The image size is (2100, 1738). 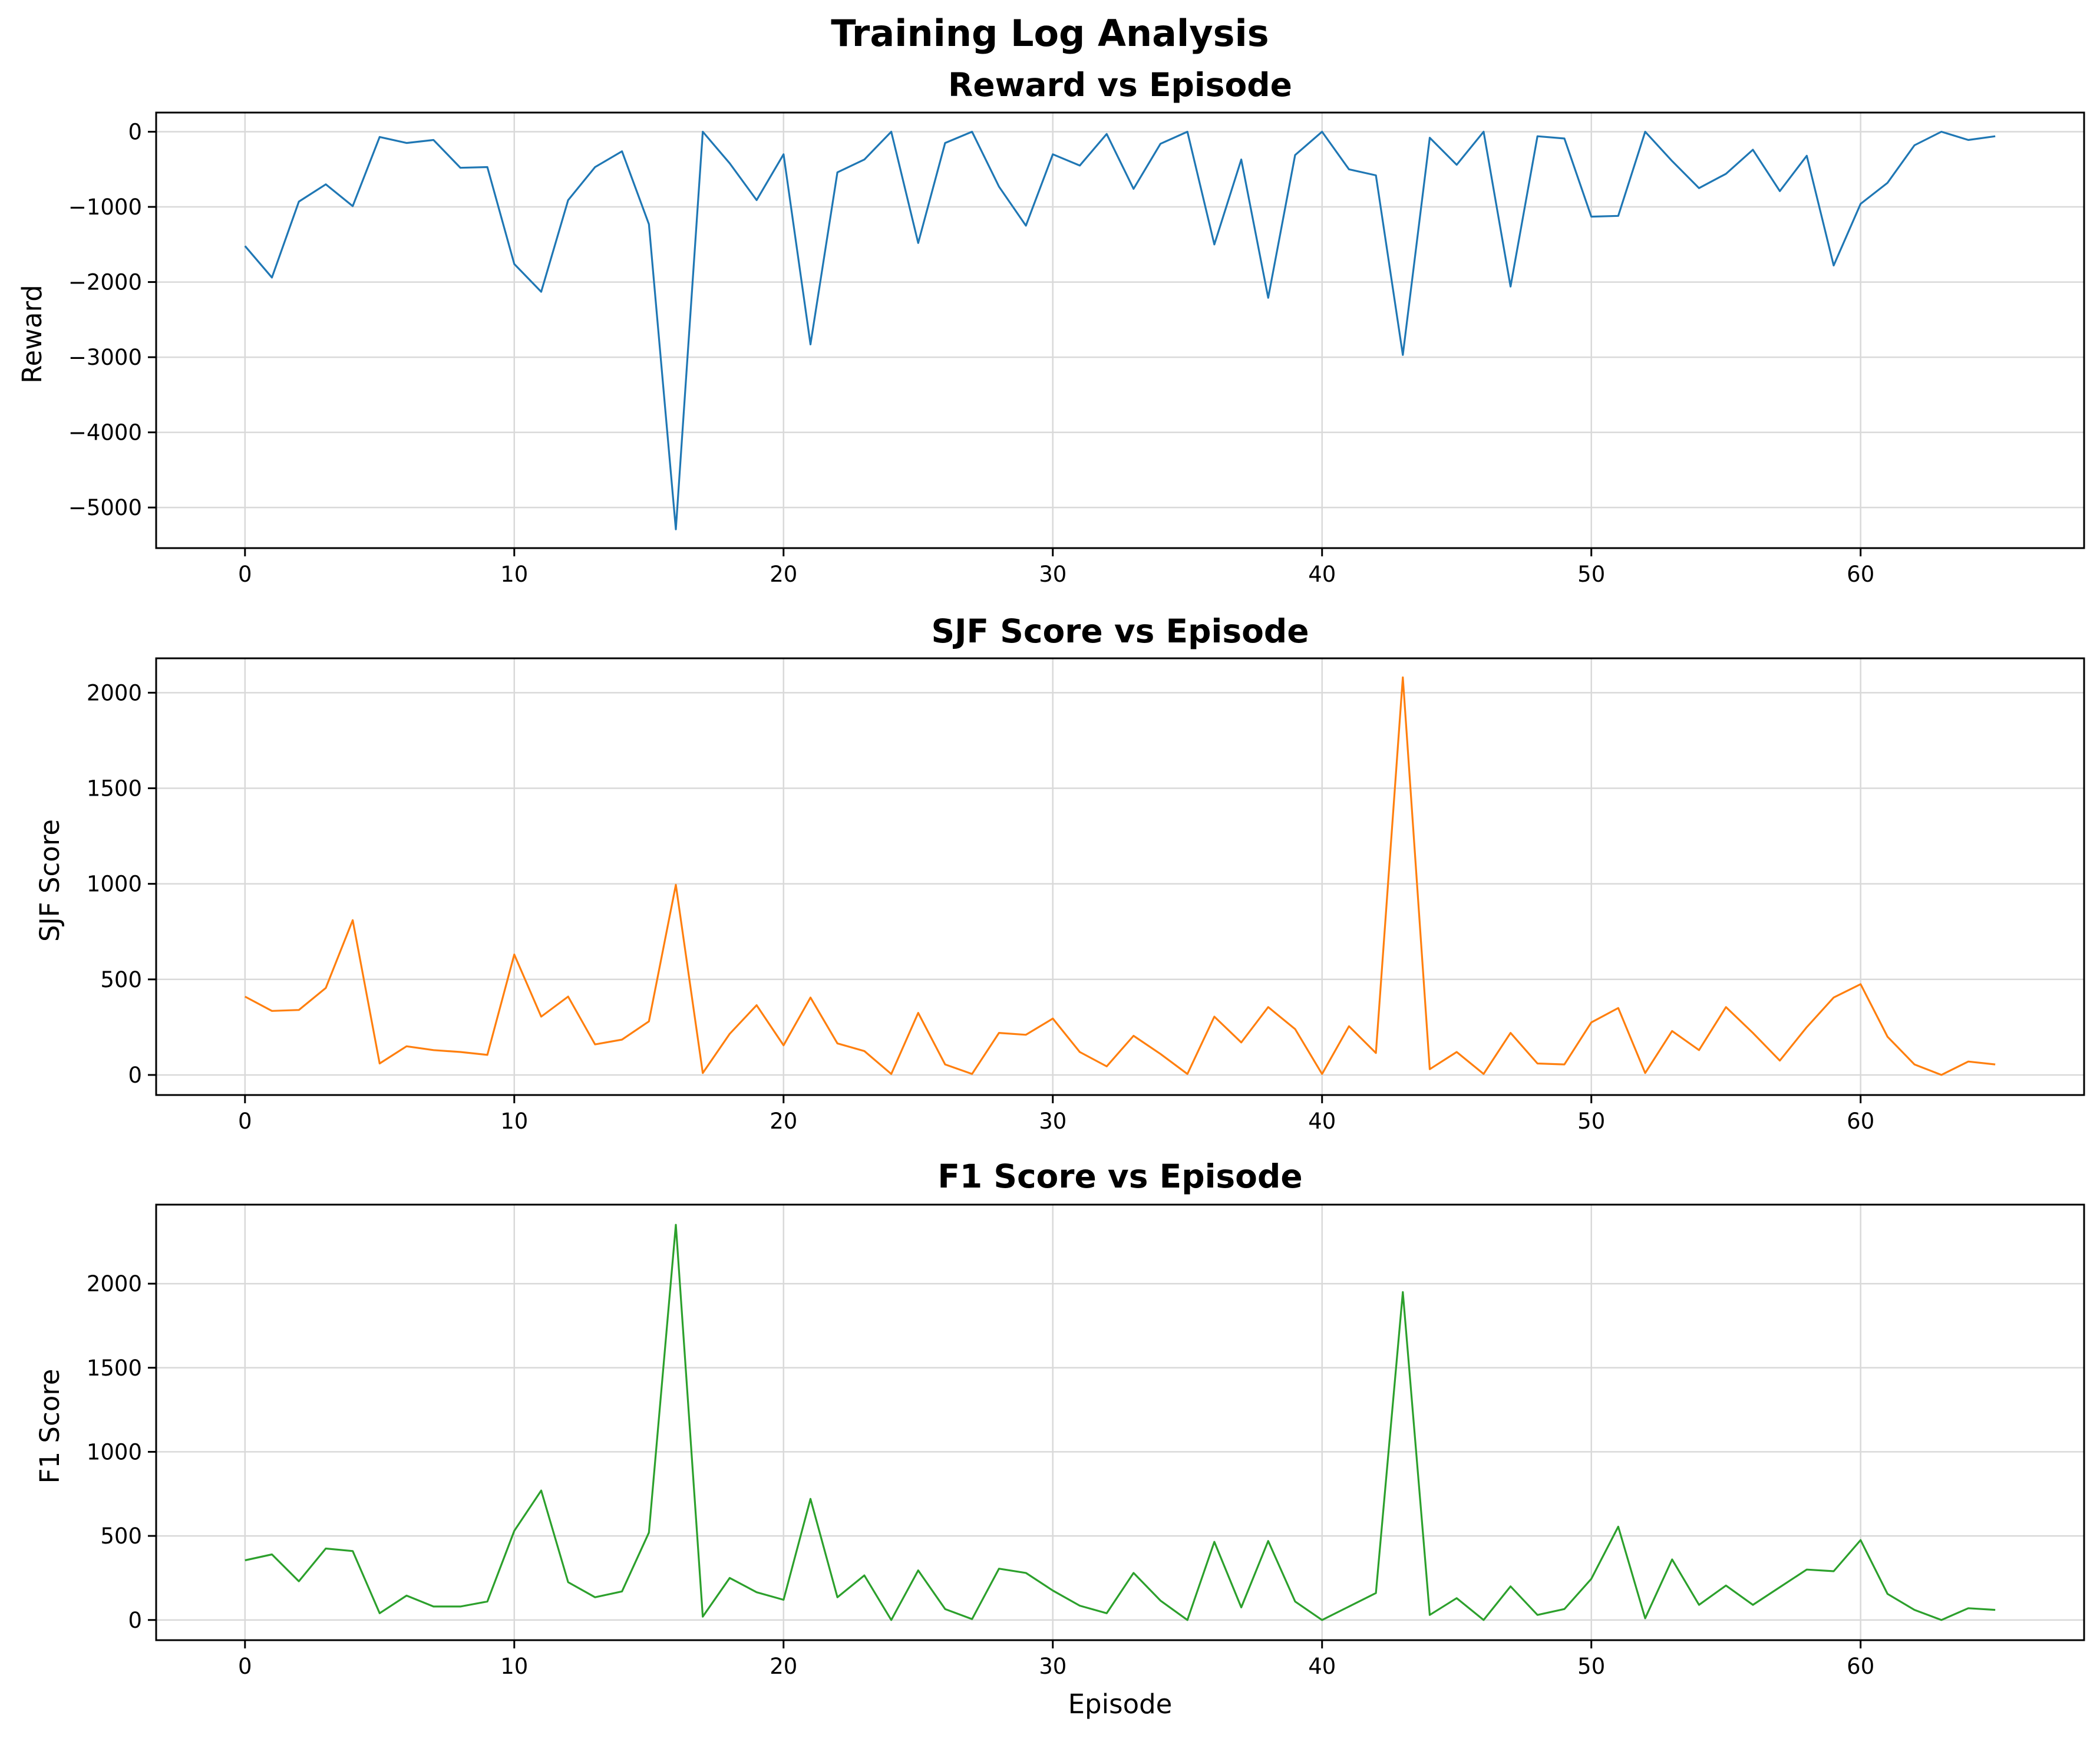 I want to click on sjf-x-tick-label: 60, so click(x=1860, y=1121).